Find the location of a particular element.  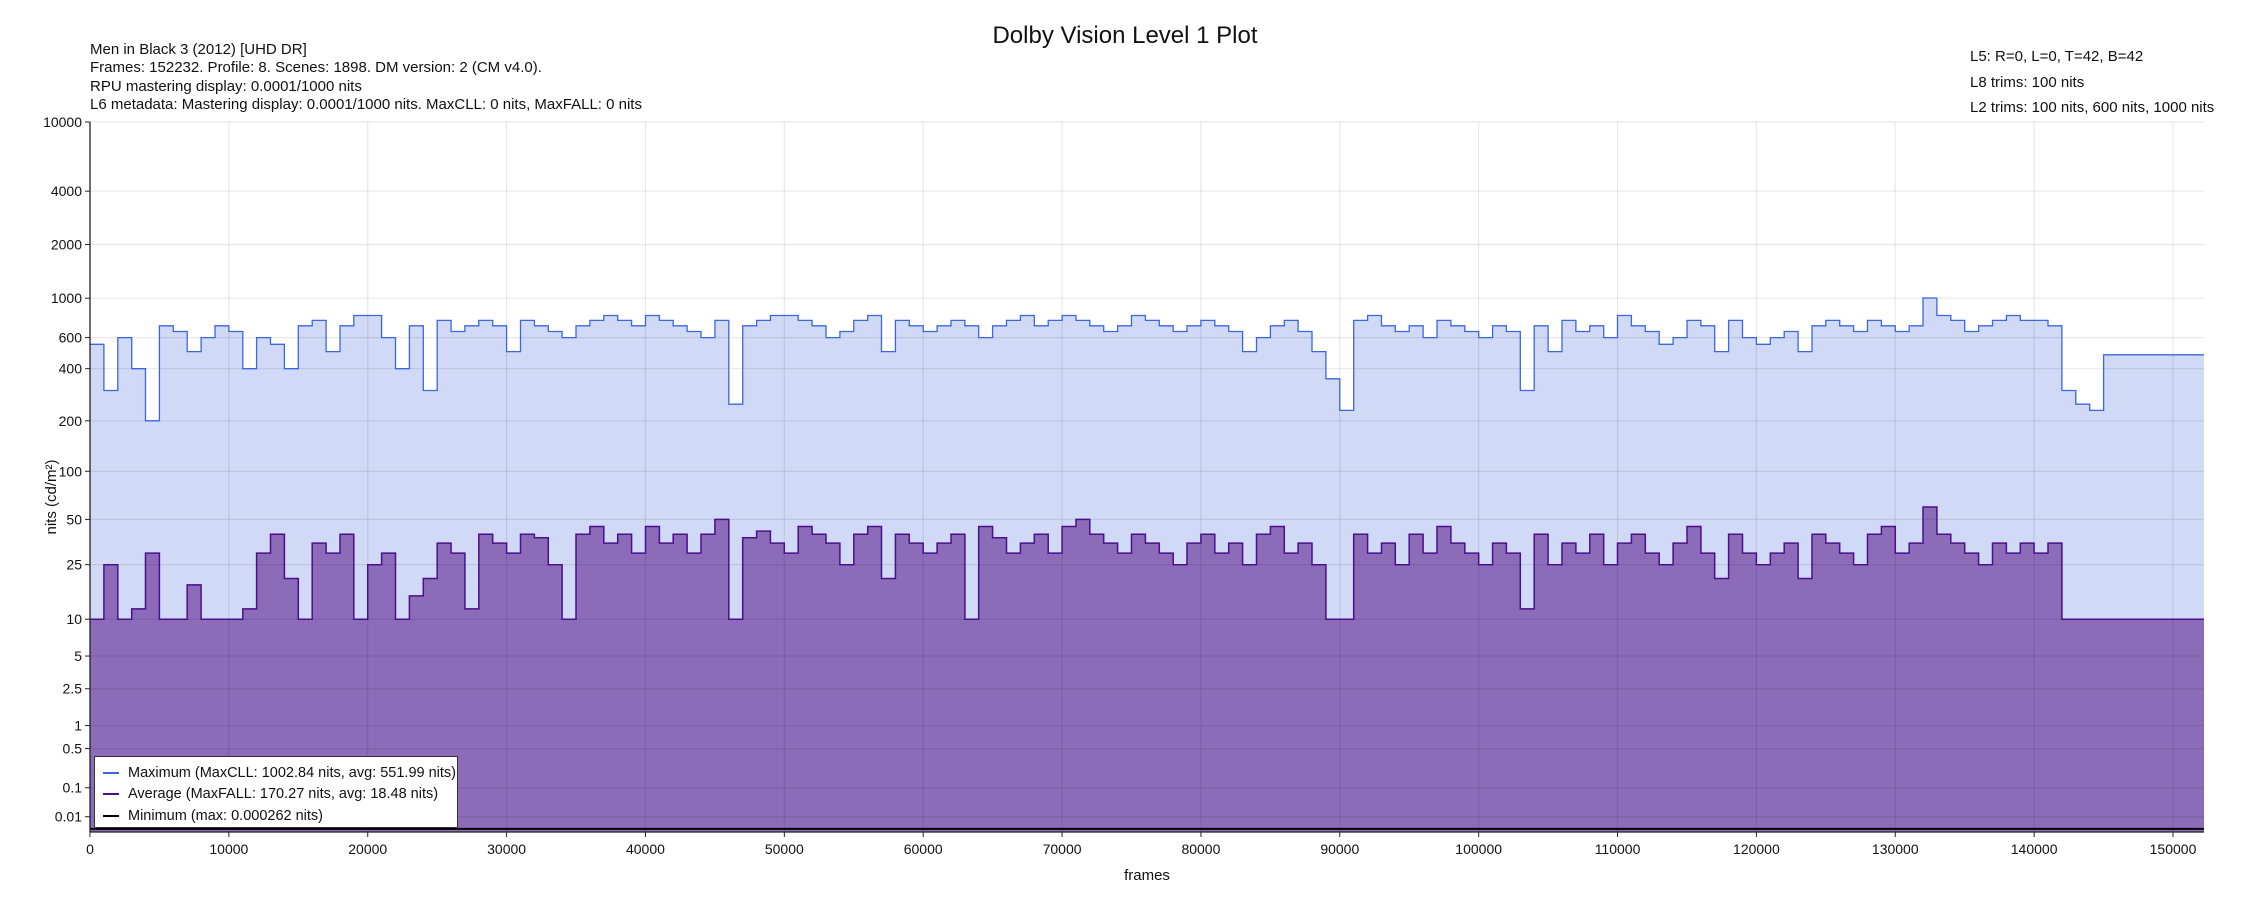

x-tick-label: 130000 is located at coordinates (1895, 849).